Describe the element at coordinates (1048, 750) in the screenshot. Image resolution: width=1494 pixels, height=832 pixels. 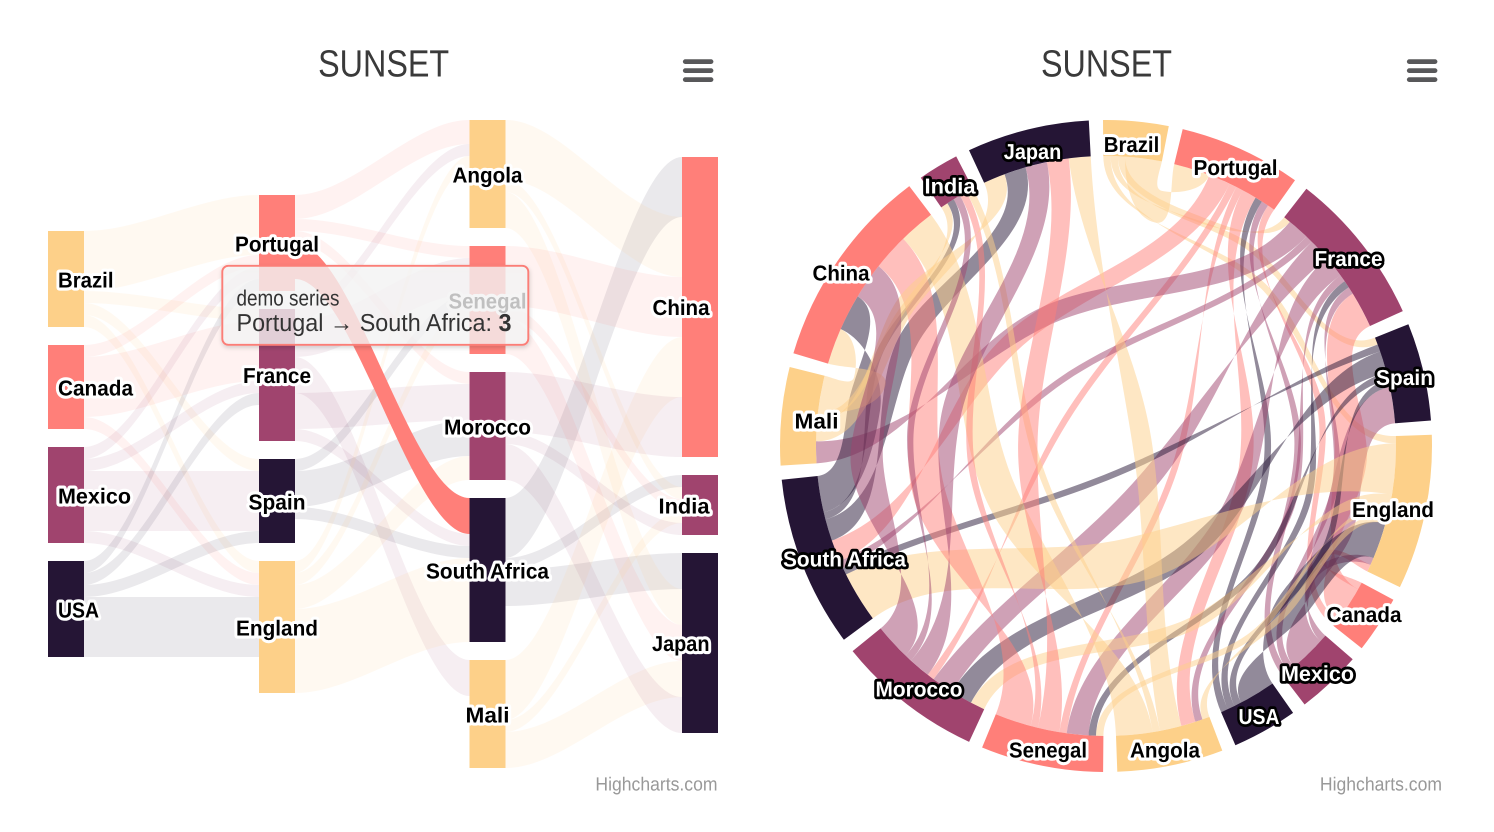
I see `svg-text: Senegal` at that location.